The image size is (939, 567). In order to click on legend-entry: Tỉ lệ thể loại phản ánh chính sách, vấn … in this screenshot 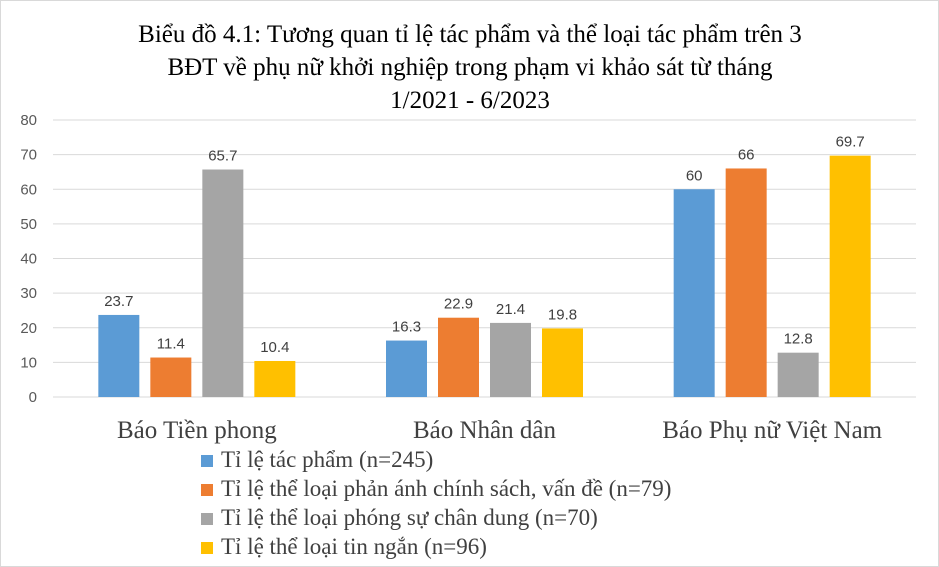, I will do `click(446, 488)`.